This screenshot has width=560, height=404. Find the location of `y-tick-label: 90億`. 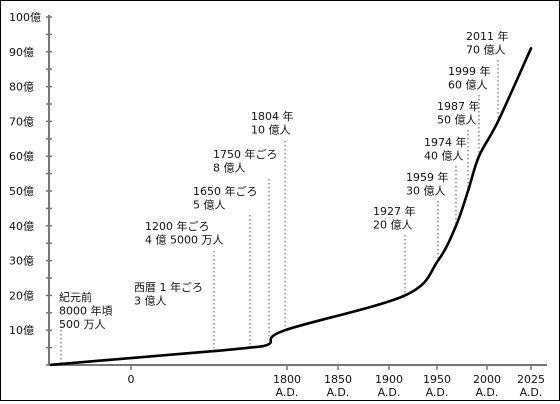

y-tick-label: 90億 is located at coordinates (21, 52).